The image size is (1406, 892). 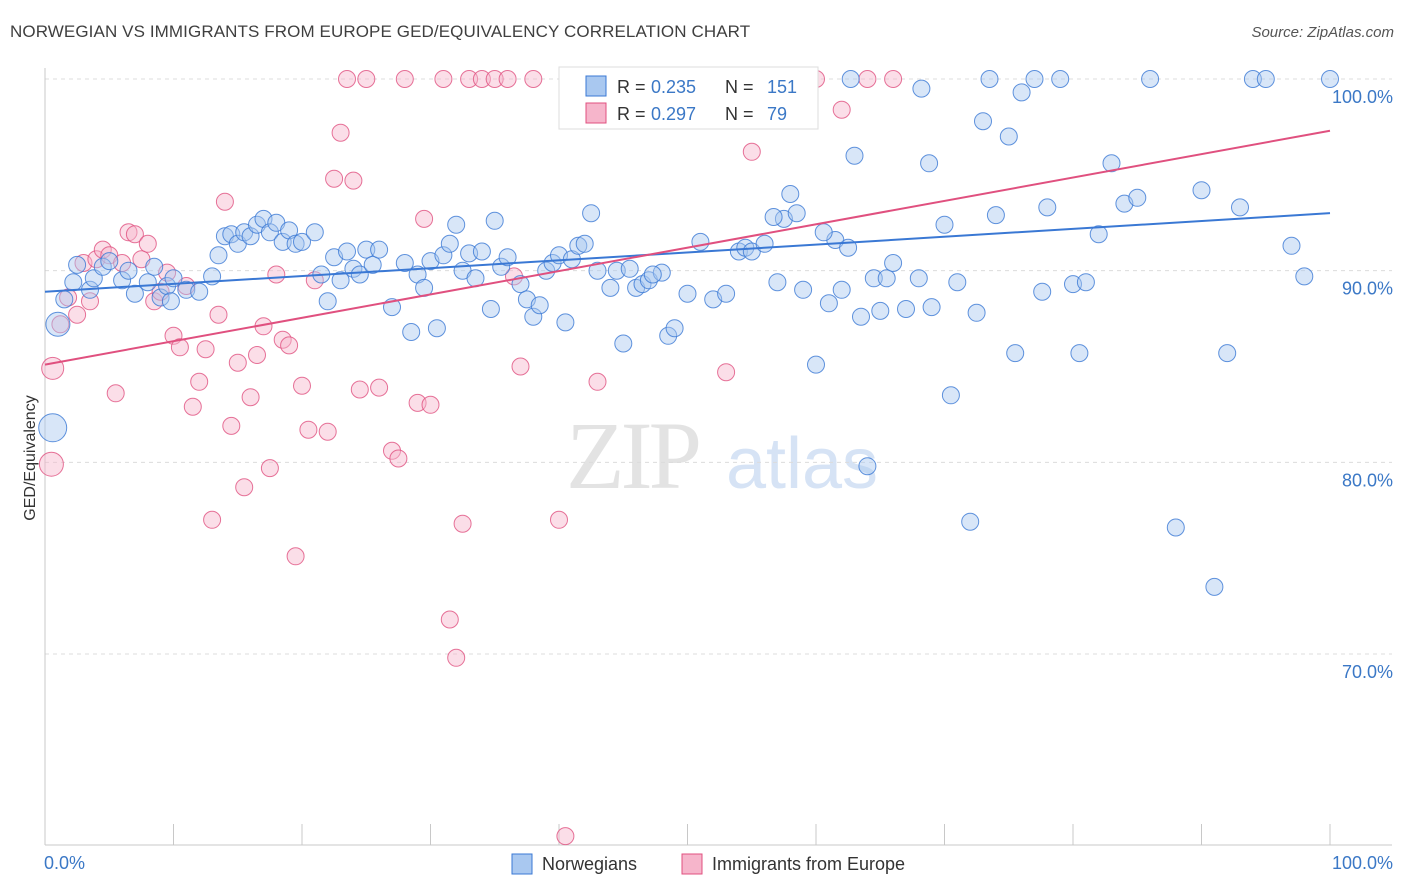 What do you see at coordinates (1362, 863) in the screenshot?
I see `x-tick-label: 100.0%` at bounding box center [1362, 863].